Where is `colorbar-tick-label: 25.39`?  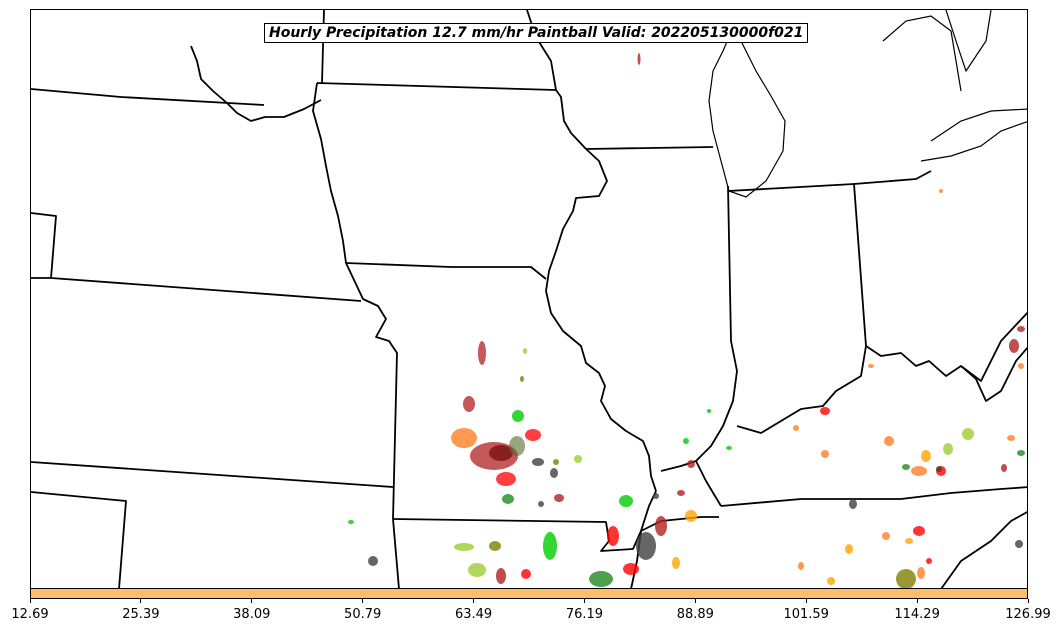
colorbar-tick-label: 25.39 is located at coordinates (141, 614).